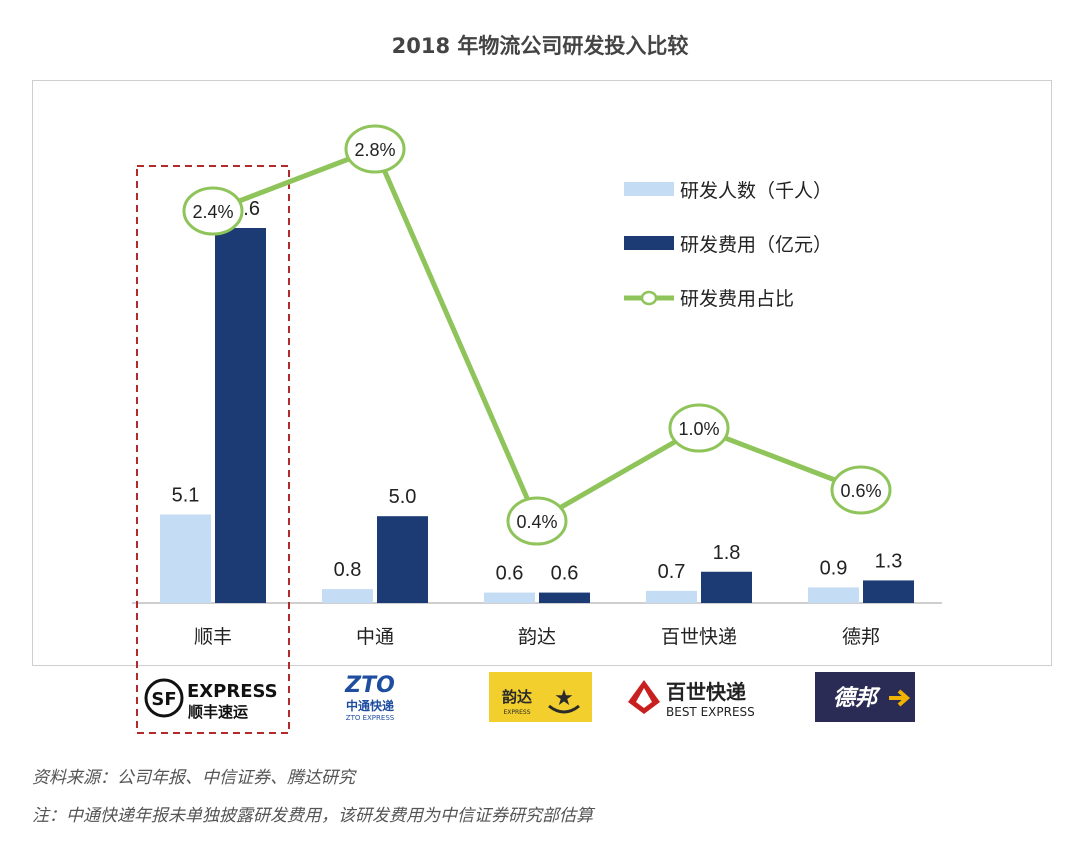  I want to click on bar-label-staff-3: 0.7, so click(672, 572).